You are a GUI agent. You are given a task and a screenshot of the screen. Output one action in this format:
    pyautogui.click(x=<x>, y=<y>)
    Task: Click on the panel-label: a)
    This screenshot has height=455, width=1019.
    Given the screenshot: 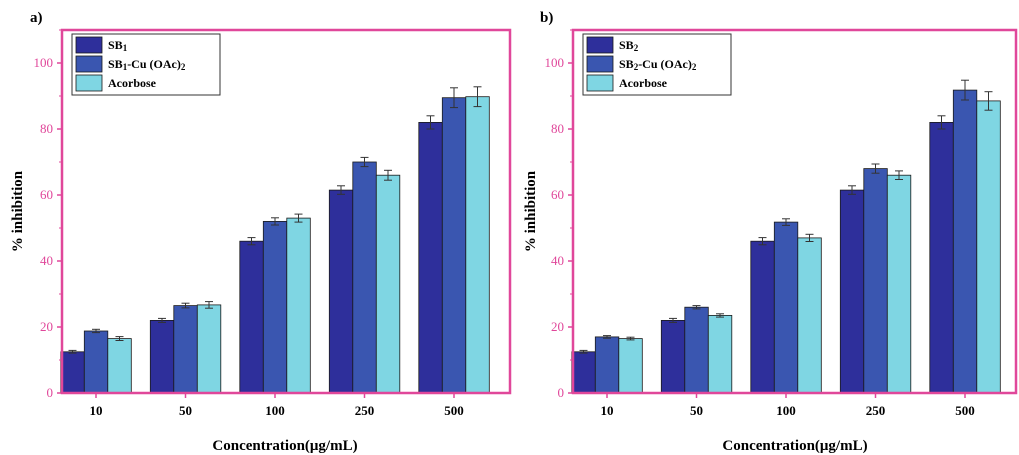 What is the action you would take?
    pyautogui.click(x=36, y=18)
    